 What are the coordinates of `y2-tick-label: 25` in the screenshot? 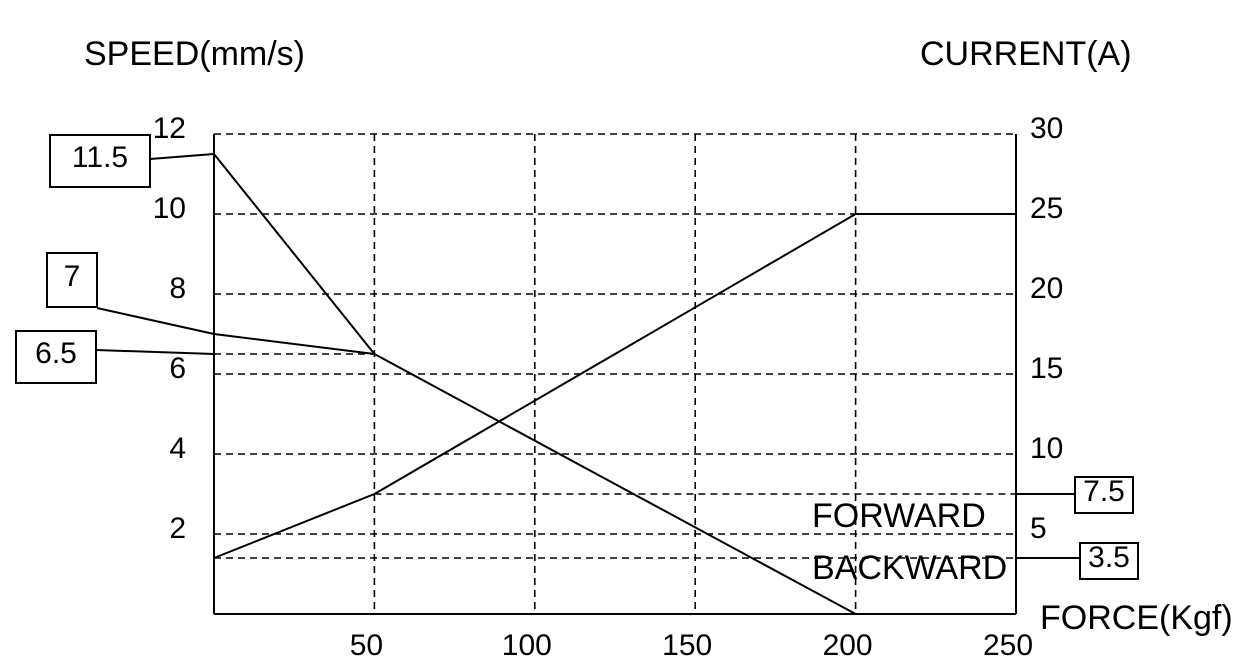 It's located at (1046, 208).